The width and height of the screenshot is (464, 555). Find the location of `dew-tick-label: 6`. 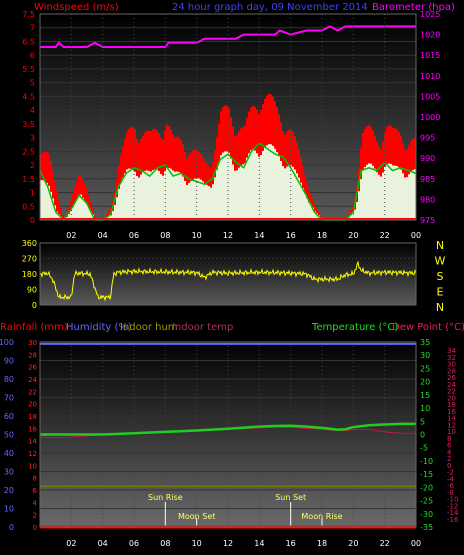

dew-tick-label: 6 is located at coordinates (449, 446).